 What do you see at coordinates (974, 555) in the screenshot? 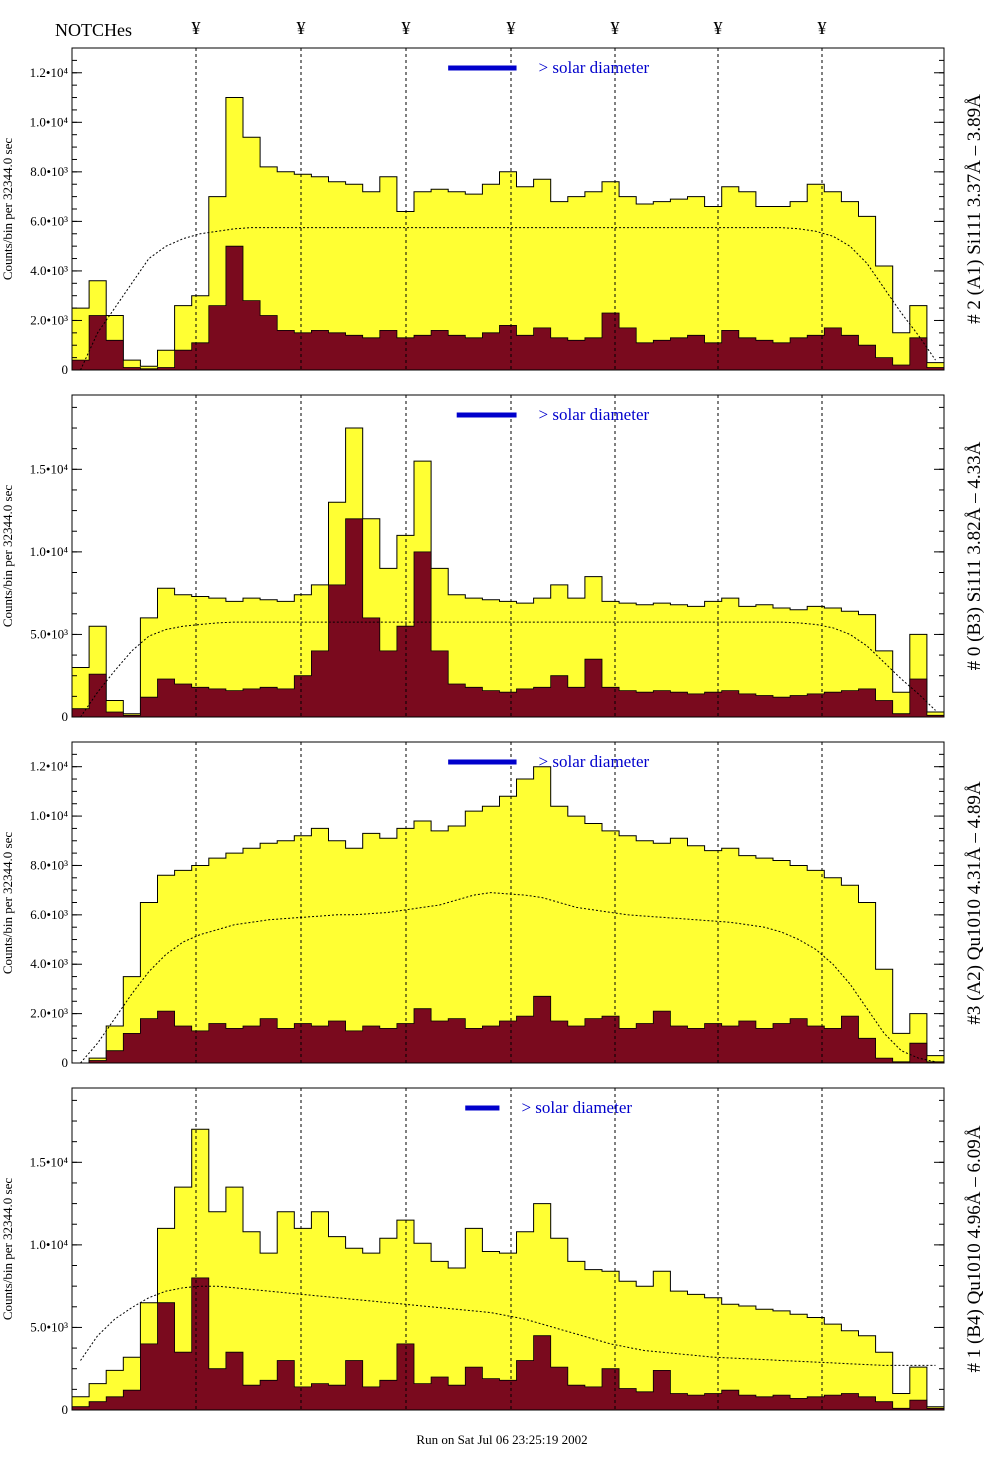
I see `panel-title: # 0 (B3) Si111 3.82Å – 4.33Å` at bounding box center [974, 555].